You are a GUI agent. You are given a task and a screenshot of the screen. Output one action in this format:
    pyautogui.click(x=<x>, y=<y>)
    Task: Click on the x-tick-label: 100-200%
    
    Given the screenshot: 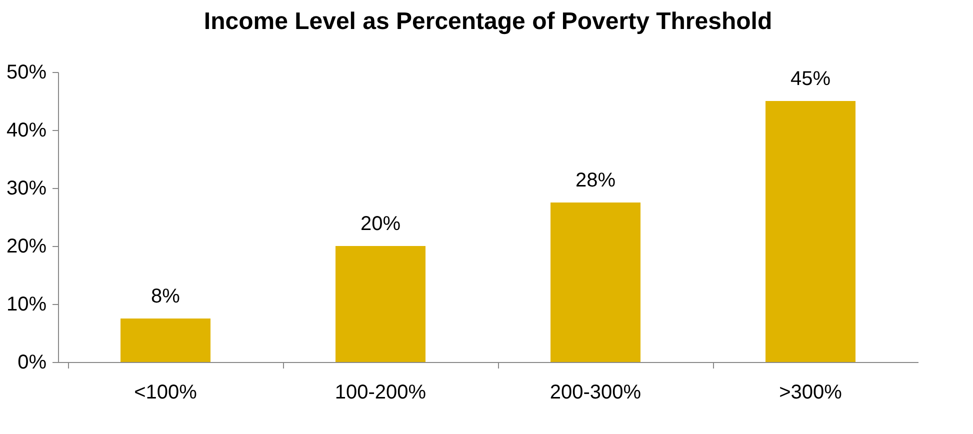 What is the action you would take?
    pyautogui.click(x=380, y=393)
    